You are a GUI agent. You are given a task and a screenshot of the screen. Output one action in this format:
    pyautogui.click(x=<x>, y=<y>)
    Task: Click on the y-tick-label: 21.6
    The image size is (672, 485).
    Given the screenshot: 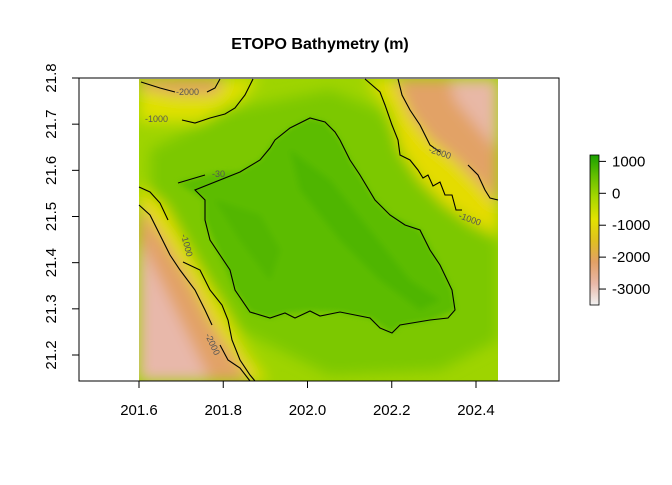 What is the action you would take?
    pyautogui.click(x=51, y=170)
    